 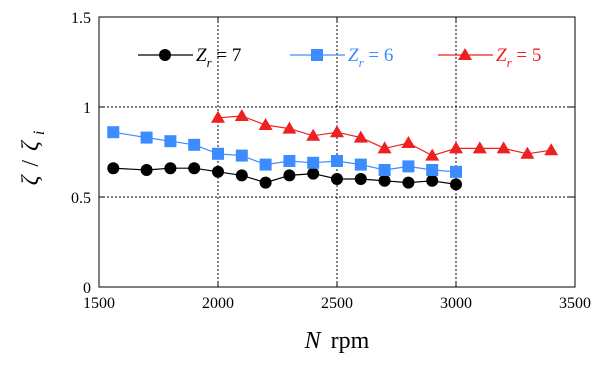 What do you see at coordinates (81, 18) in the screenshot?
I see `y-tick-label: 1.5` at bounding box center [81, 18].